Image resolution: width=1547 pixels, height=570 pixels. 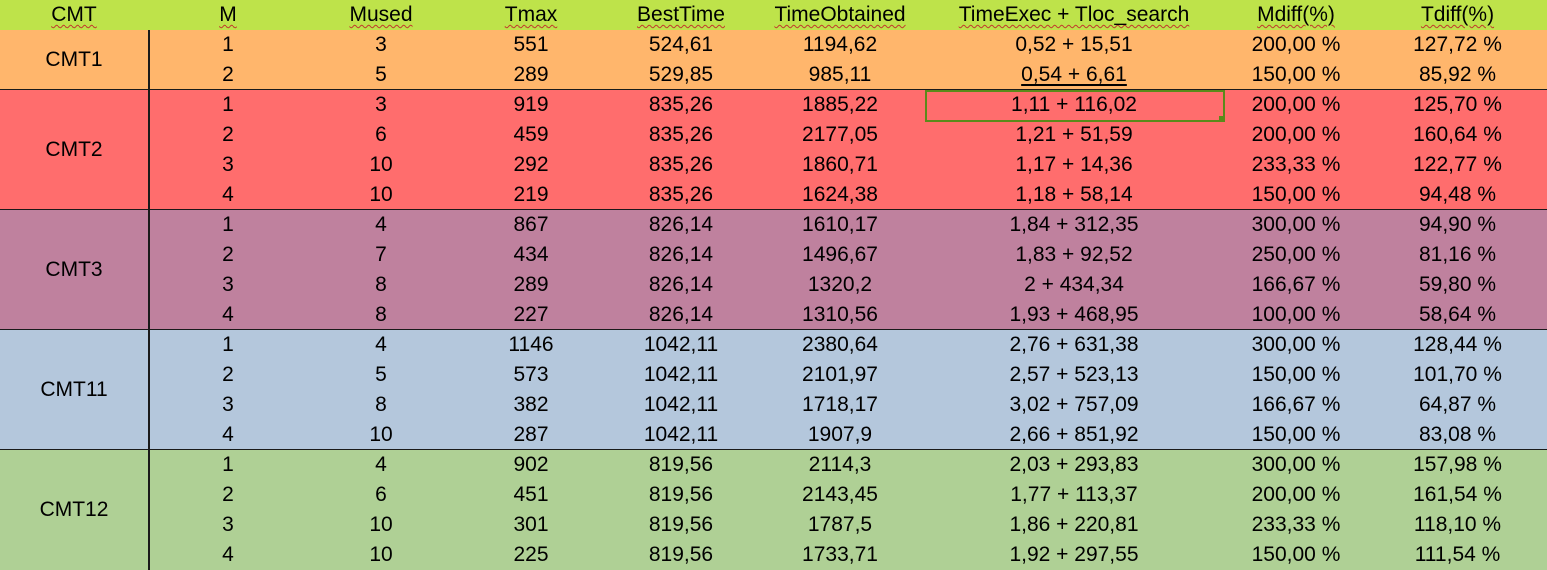 What do you see at coordinates (381, 104) in the screenshot?
I see `mused-cell: 3` at bounding box center [381, 104].